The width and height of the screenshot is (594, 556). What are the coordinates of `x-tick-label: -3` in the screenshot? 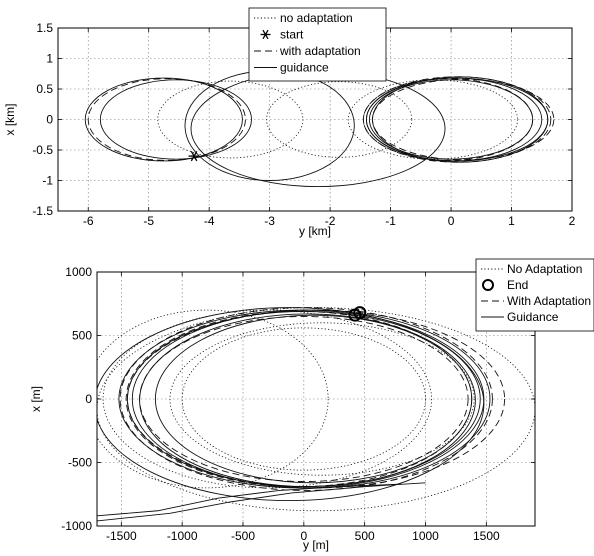 It's located at (269, 221).